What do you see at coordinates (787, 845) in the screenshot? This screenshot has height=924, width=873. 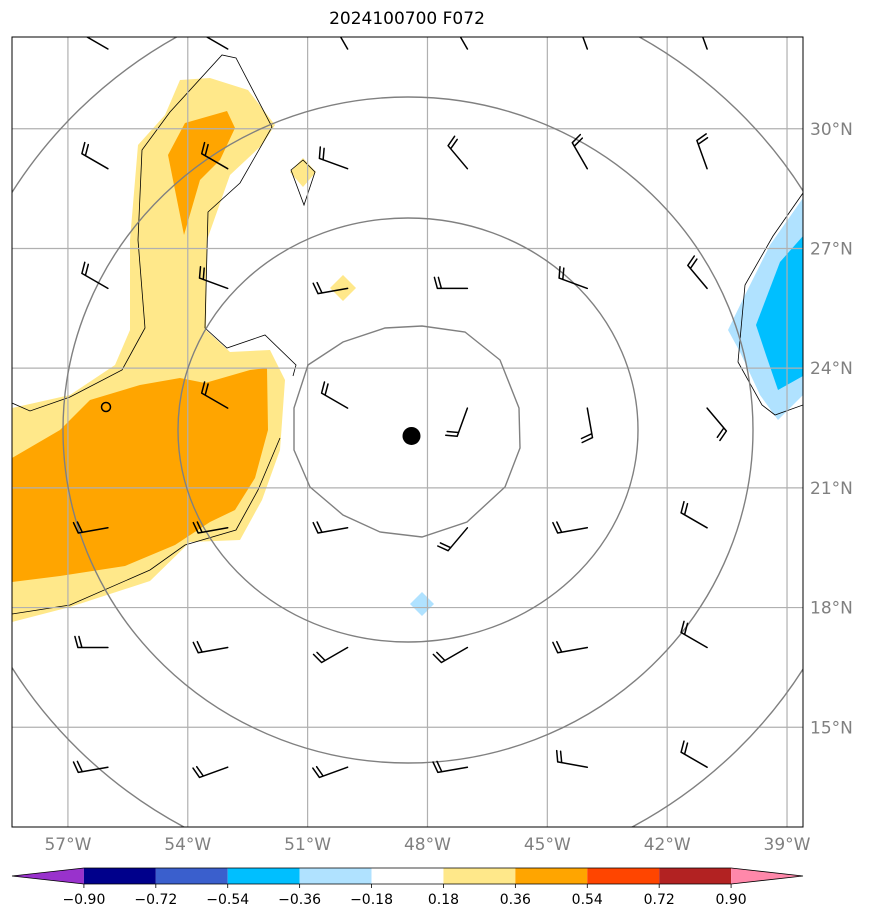 I see `longitude-label: 39°W` at bounding box center [787, 845].